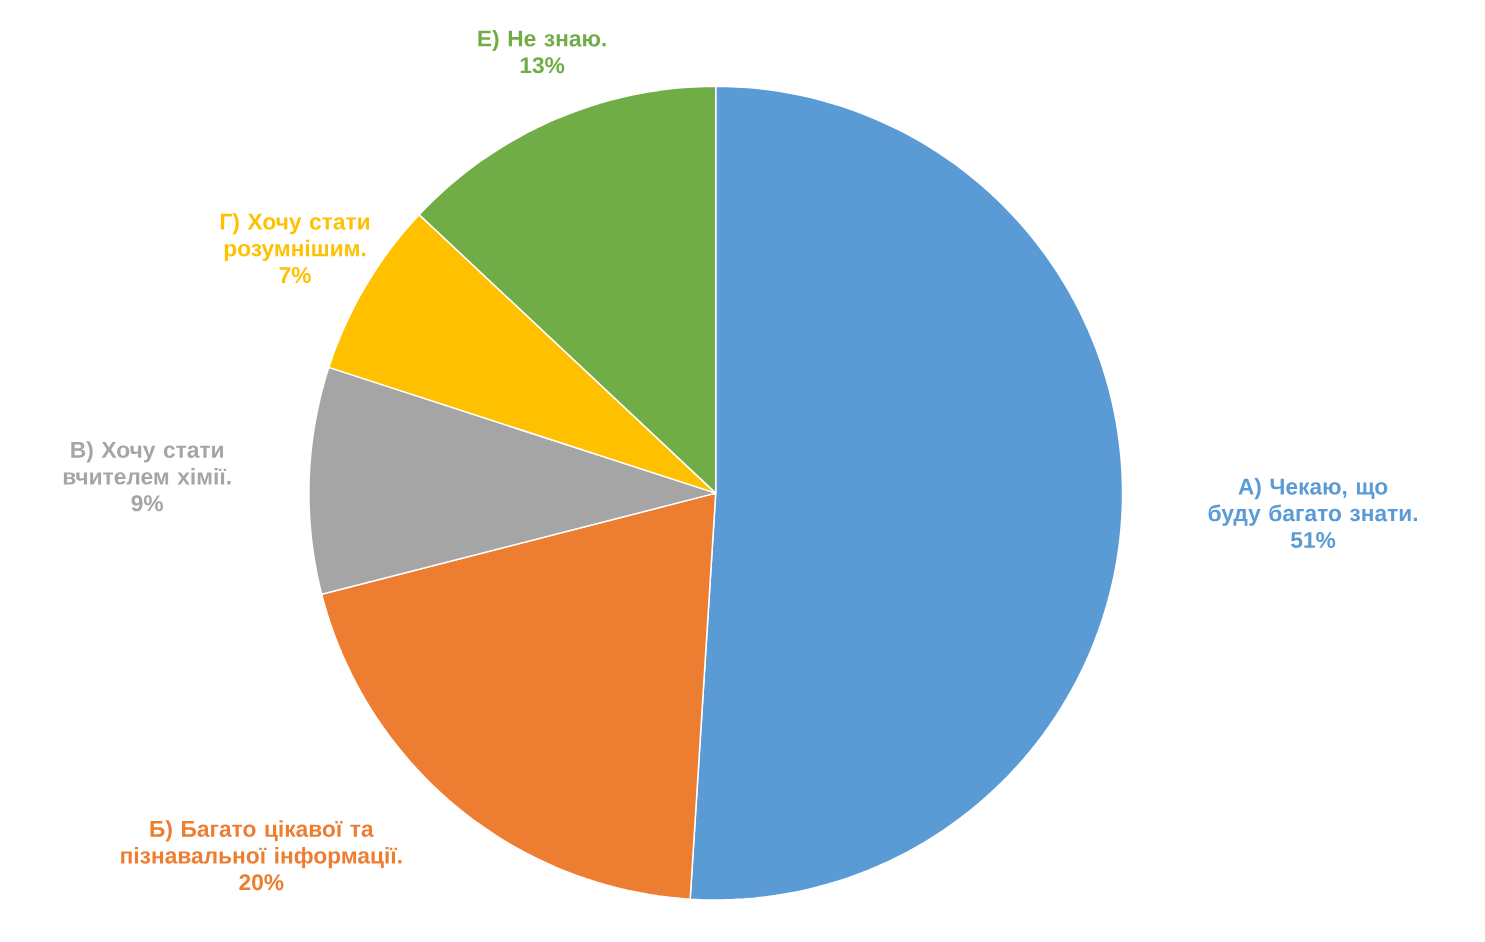 This screenshot has height=942, width=1485. I want to click on data-label: 9%, so click(147, 503).